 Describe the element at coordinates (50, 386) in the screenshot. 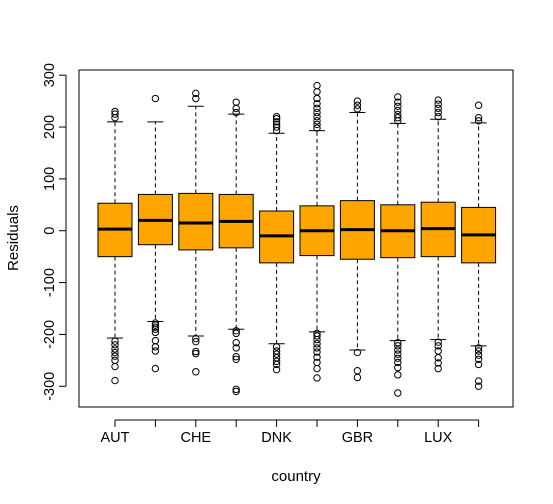

I see `y-tick-label: -300` at that location.